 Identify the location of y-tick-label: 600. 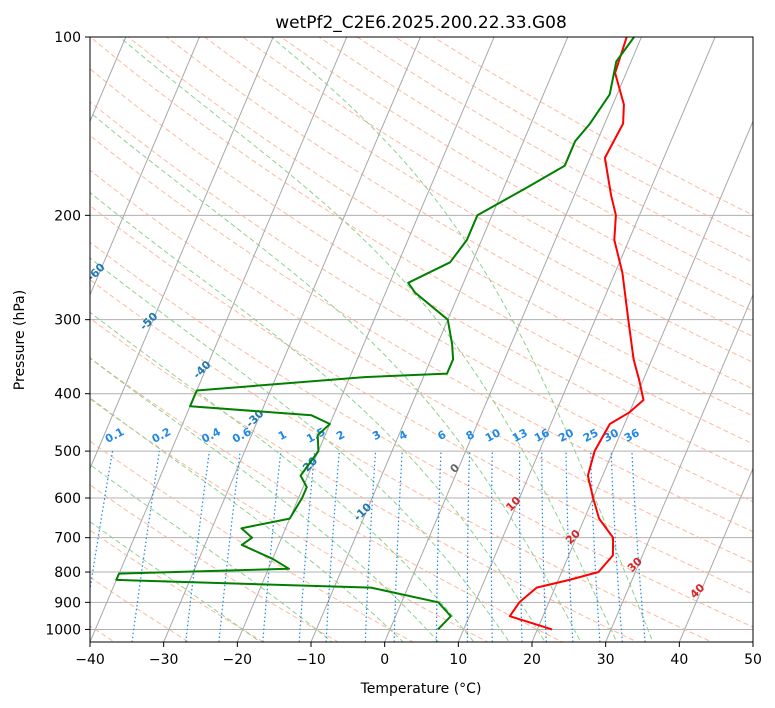
(67, 499).